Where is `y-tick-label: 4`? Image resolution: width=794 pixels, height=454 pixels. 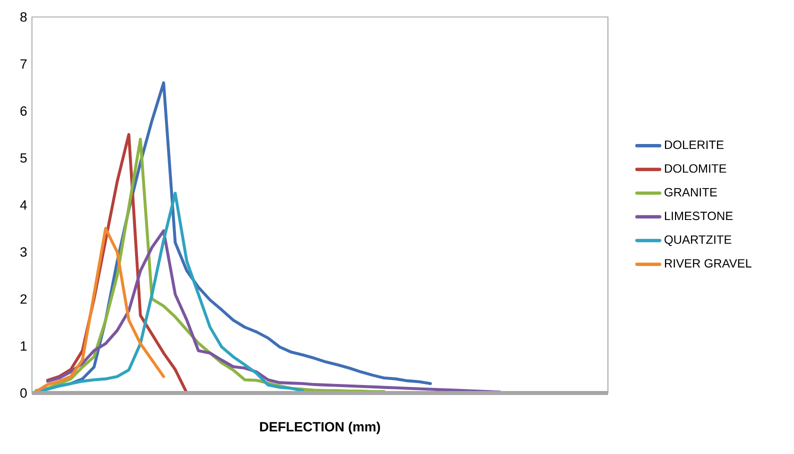
y-tick-label: 4 is located at coordinates (23, 205).